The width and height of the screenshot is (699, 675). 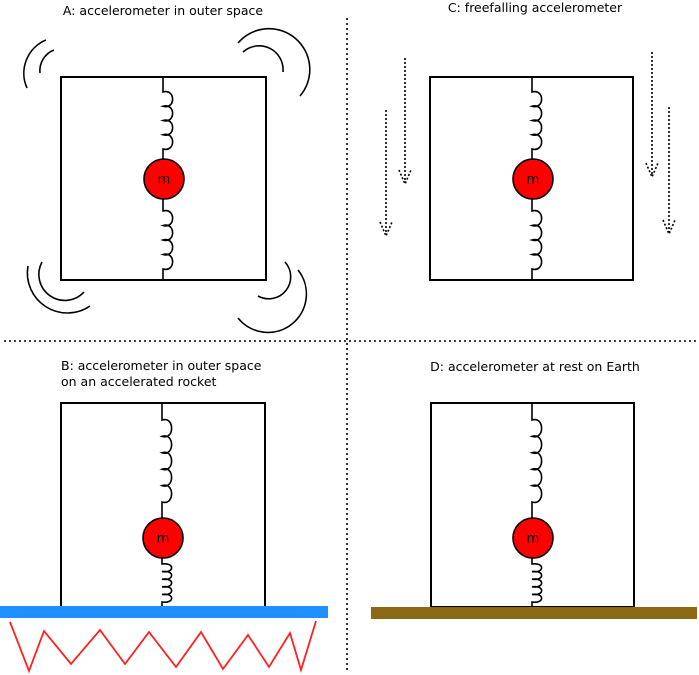 I want to click on panel-c-mass, so click(x=533, y=179).